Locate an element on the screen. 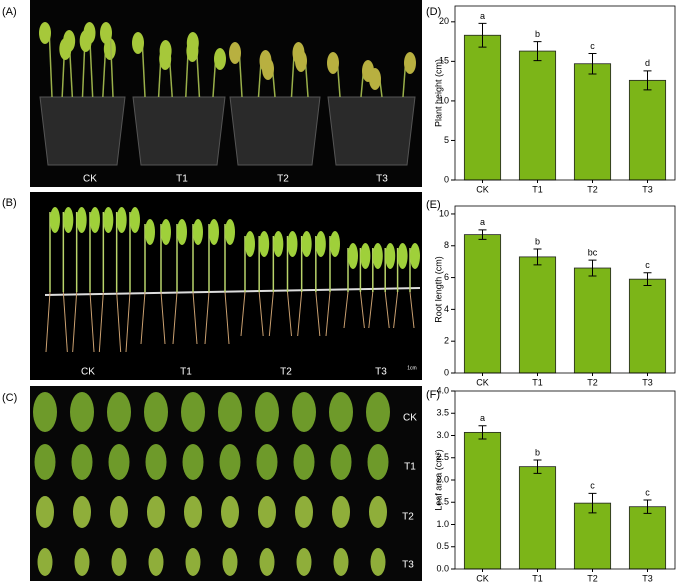 This screenshot has height=583, width=685. photo-label: CK is located at coordinates (88, 372).